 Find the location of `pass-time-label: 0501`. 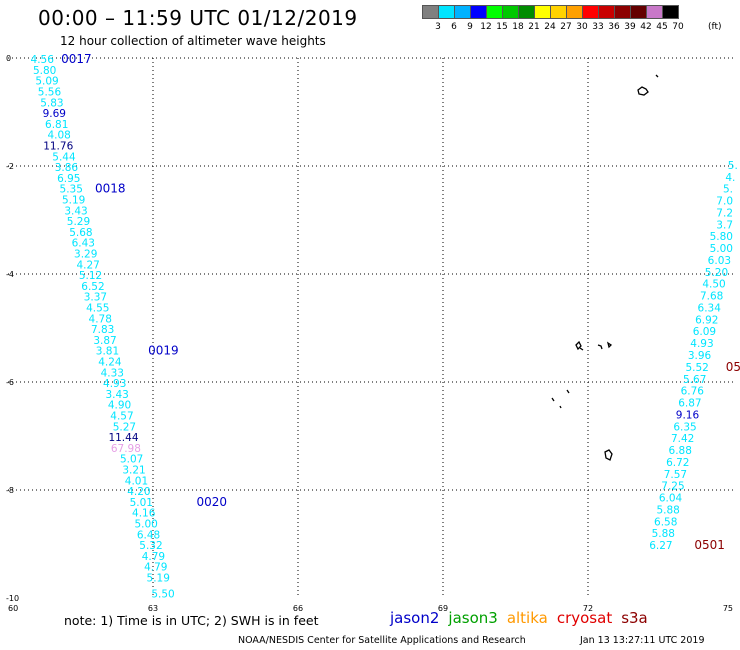

pass-time-label: 0501 is located at coordinates (709, 545).